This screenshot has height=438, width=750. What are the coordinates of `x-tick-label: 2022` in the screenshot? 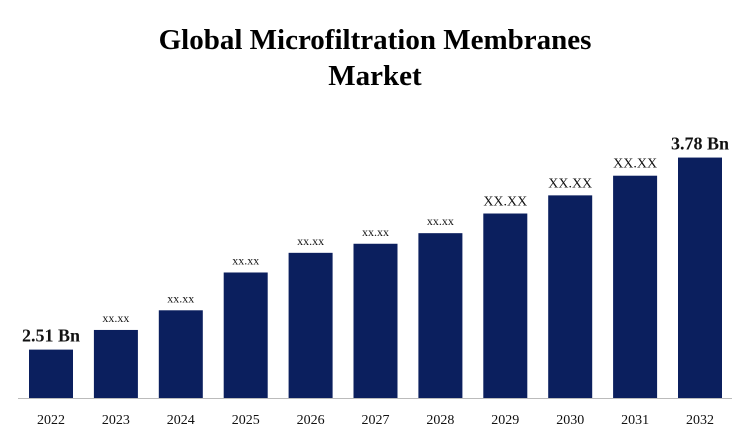 It's located at (51, 420).